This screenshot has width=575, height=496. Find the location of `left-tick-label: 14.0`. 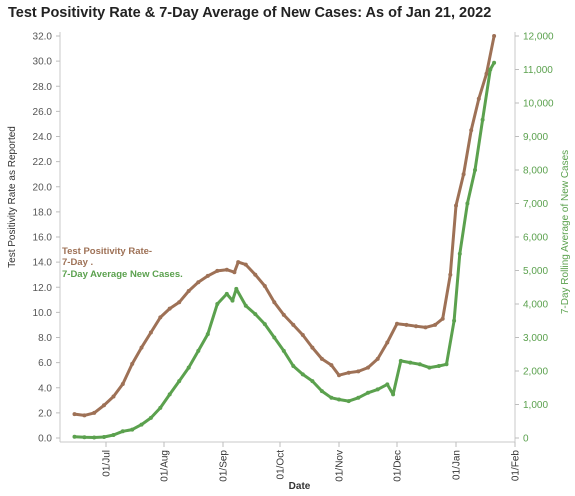

left-tick-label: 14.0 is located at coordinates (43, 263).